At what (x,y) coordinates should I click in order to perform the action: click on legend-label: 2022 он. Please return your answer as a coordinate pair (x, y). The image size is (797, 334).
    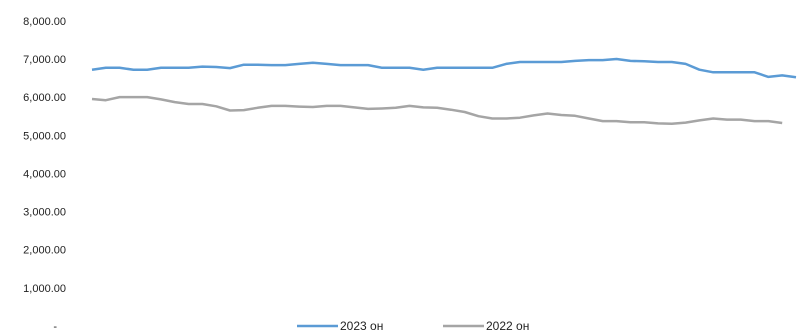
    Looking at the image, I should click on (507, 326).